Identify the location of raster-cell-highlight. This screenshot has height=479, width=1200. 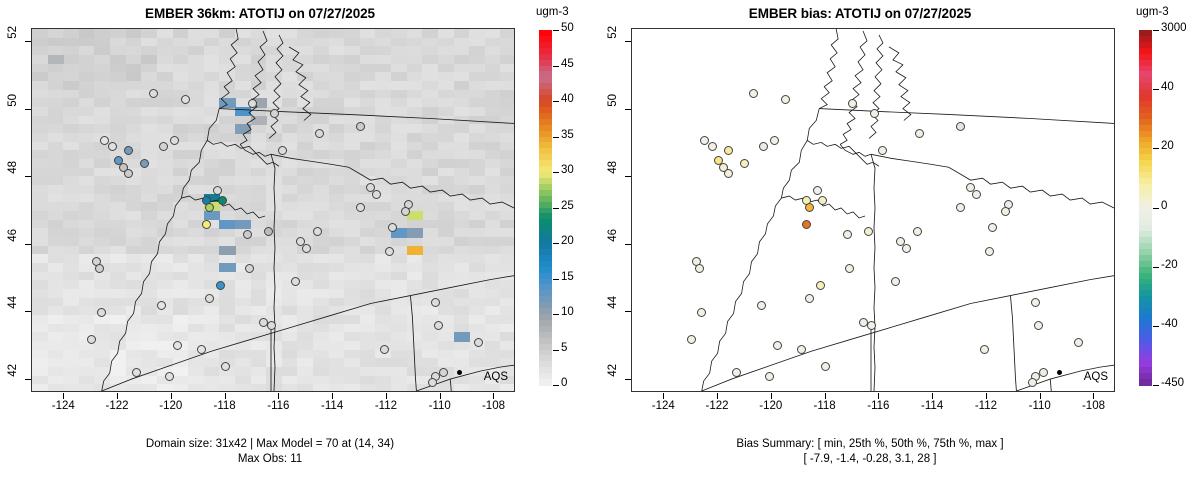
(243, 112).